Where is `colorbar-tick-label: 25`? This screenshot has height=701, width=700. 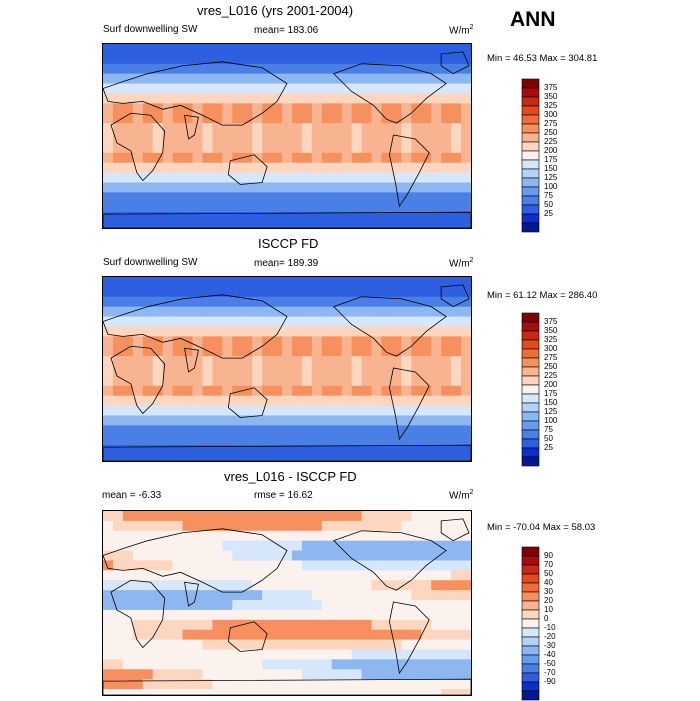
colorbar-tick-label: 25 is located at coordinates (548, 213).